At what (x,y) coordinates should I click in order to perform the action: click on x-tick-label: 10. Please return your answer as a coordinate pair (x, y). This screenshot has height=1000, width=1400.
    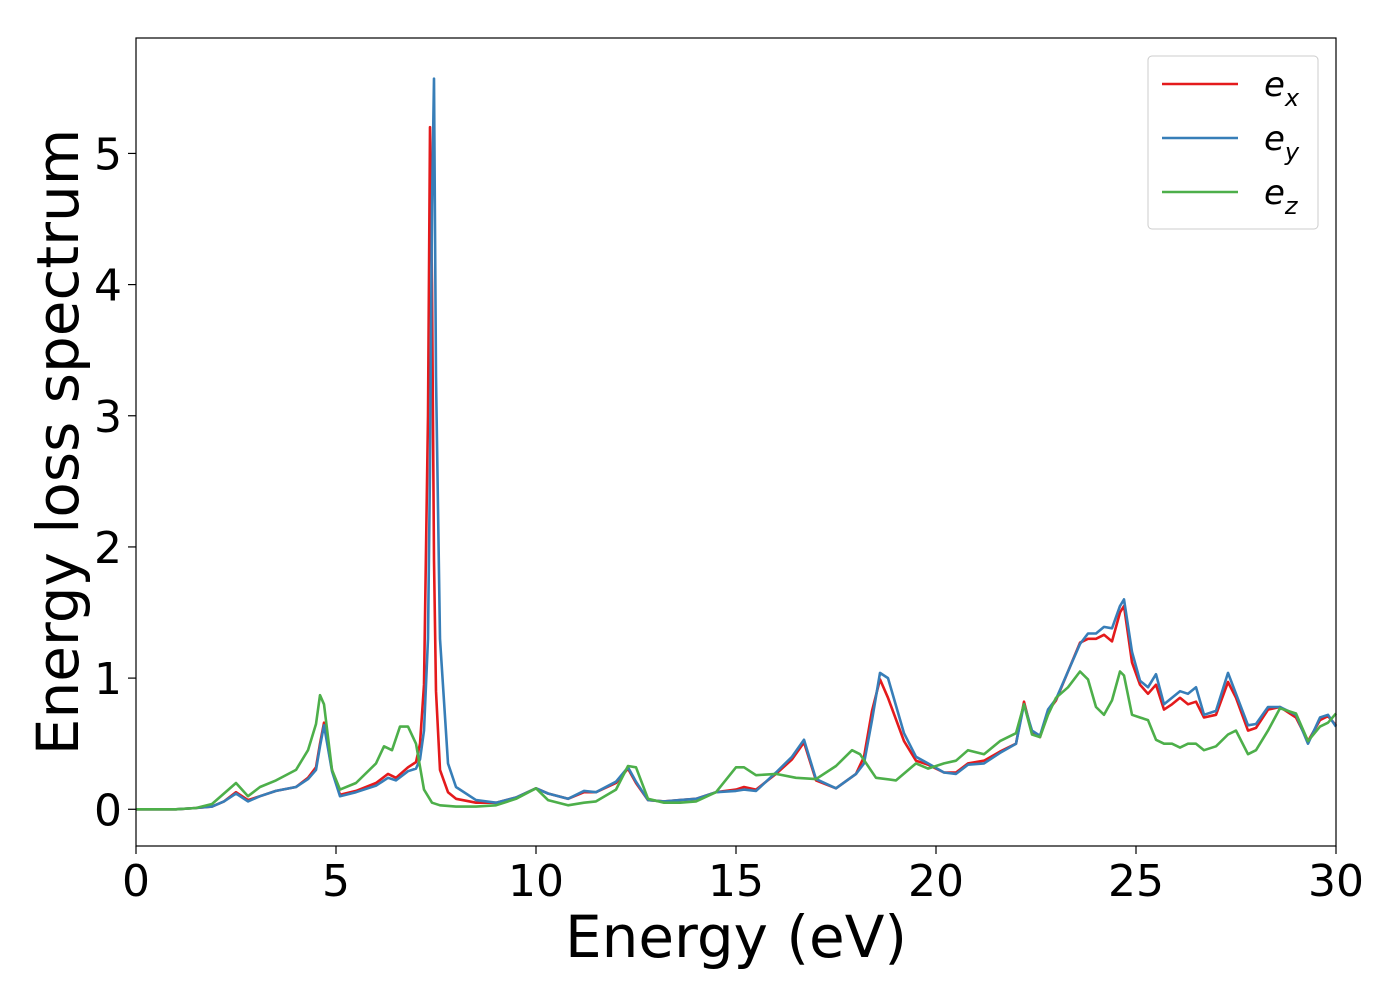
    Looking at the image, I should click on (536, 881).